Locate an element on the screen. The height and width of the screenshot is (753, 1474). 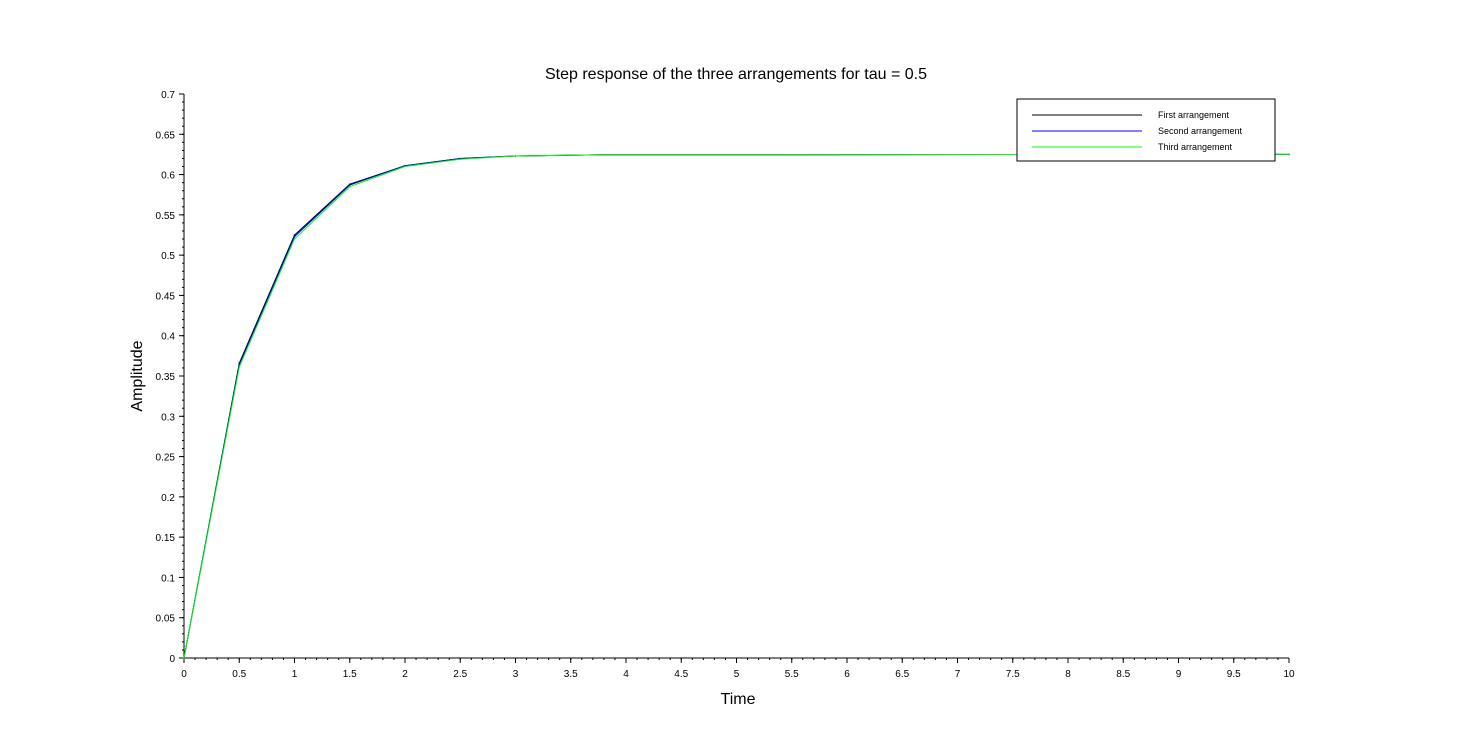
x-axis-label: Time is located at coordinates (738, 699).